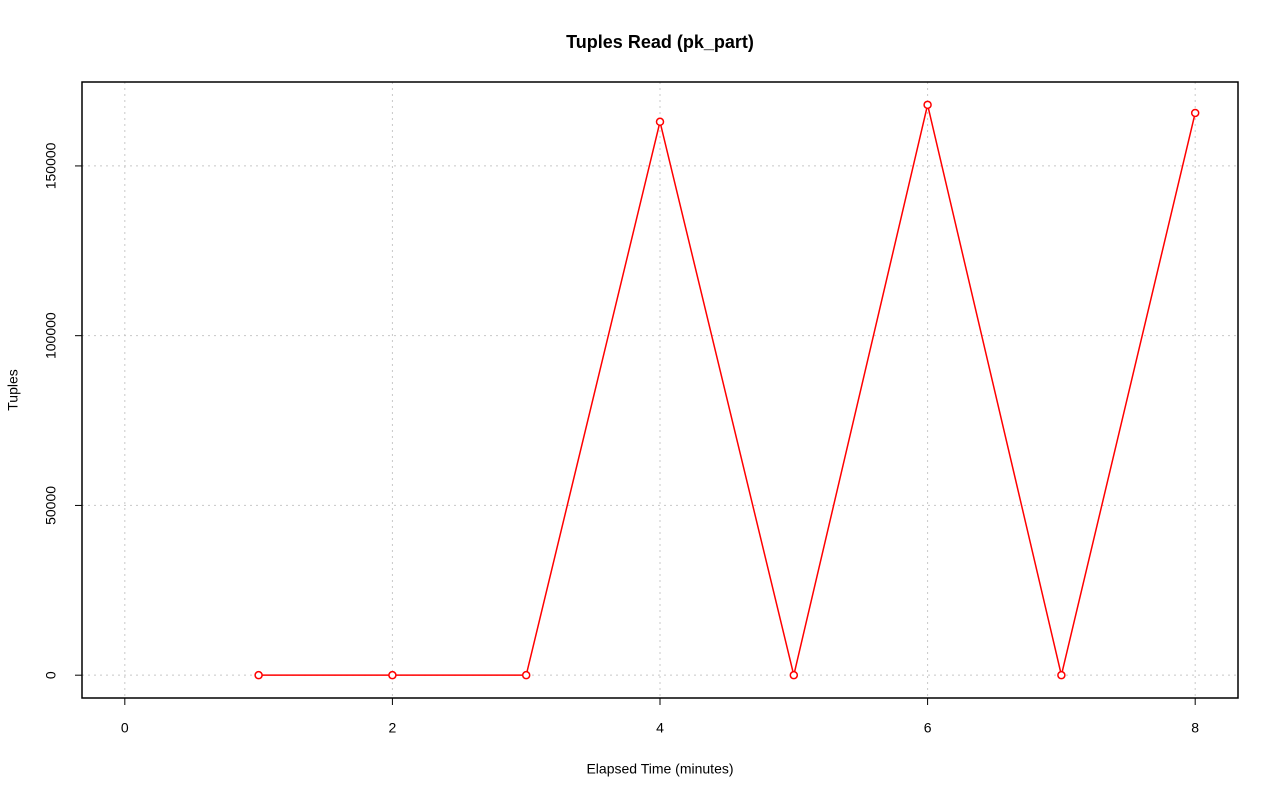 This screenshot has height=801, width=1280. What do you see at coordinates (393, 728) in the screenshot?
I see `x-tick-label: 2` at bounding box center [393, 728].